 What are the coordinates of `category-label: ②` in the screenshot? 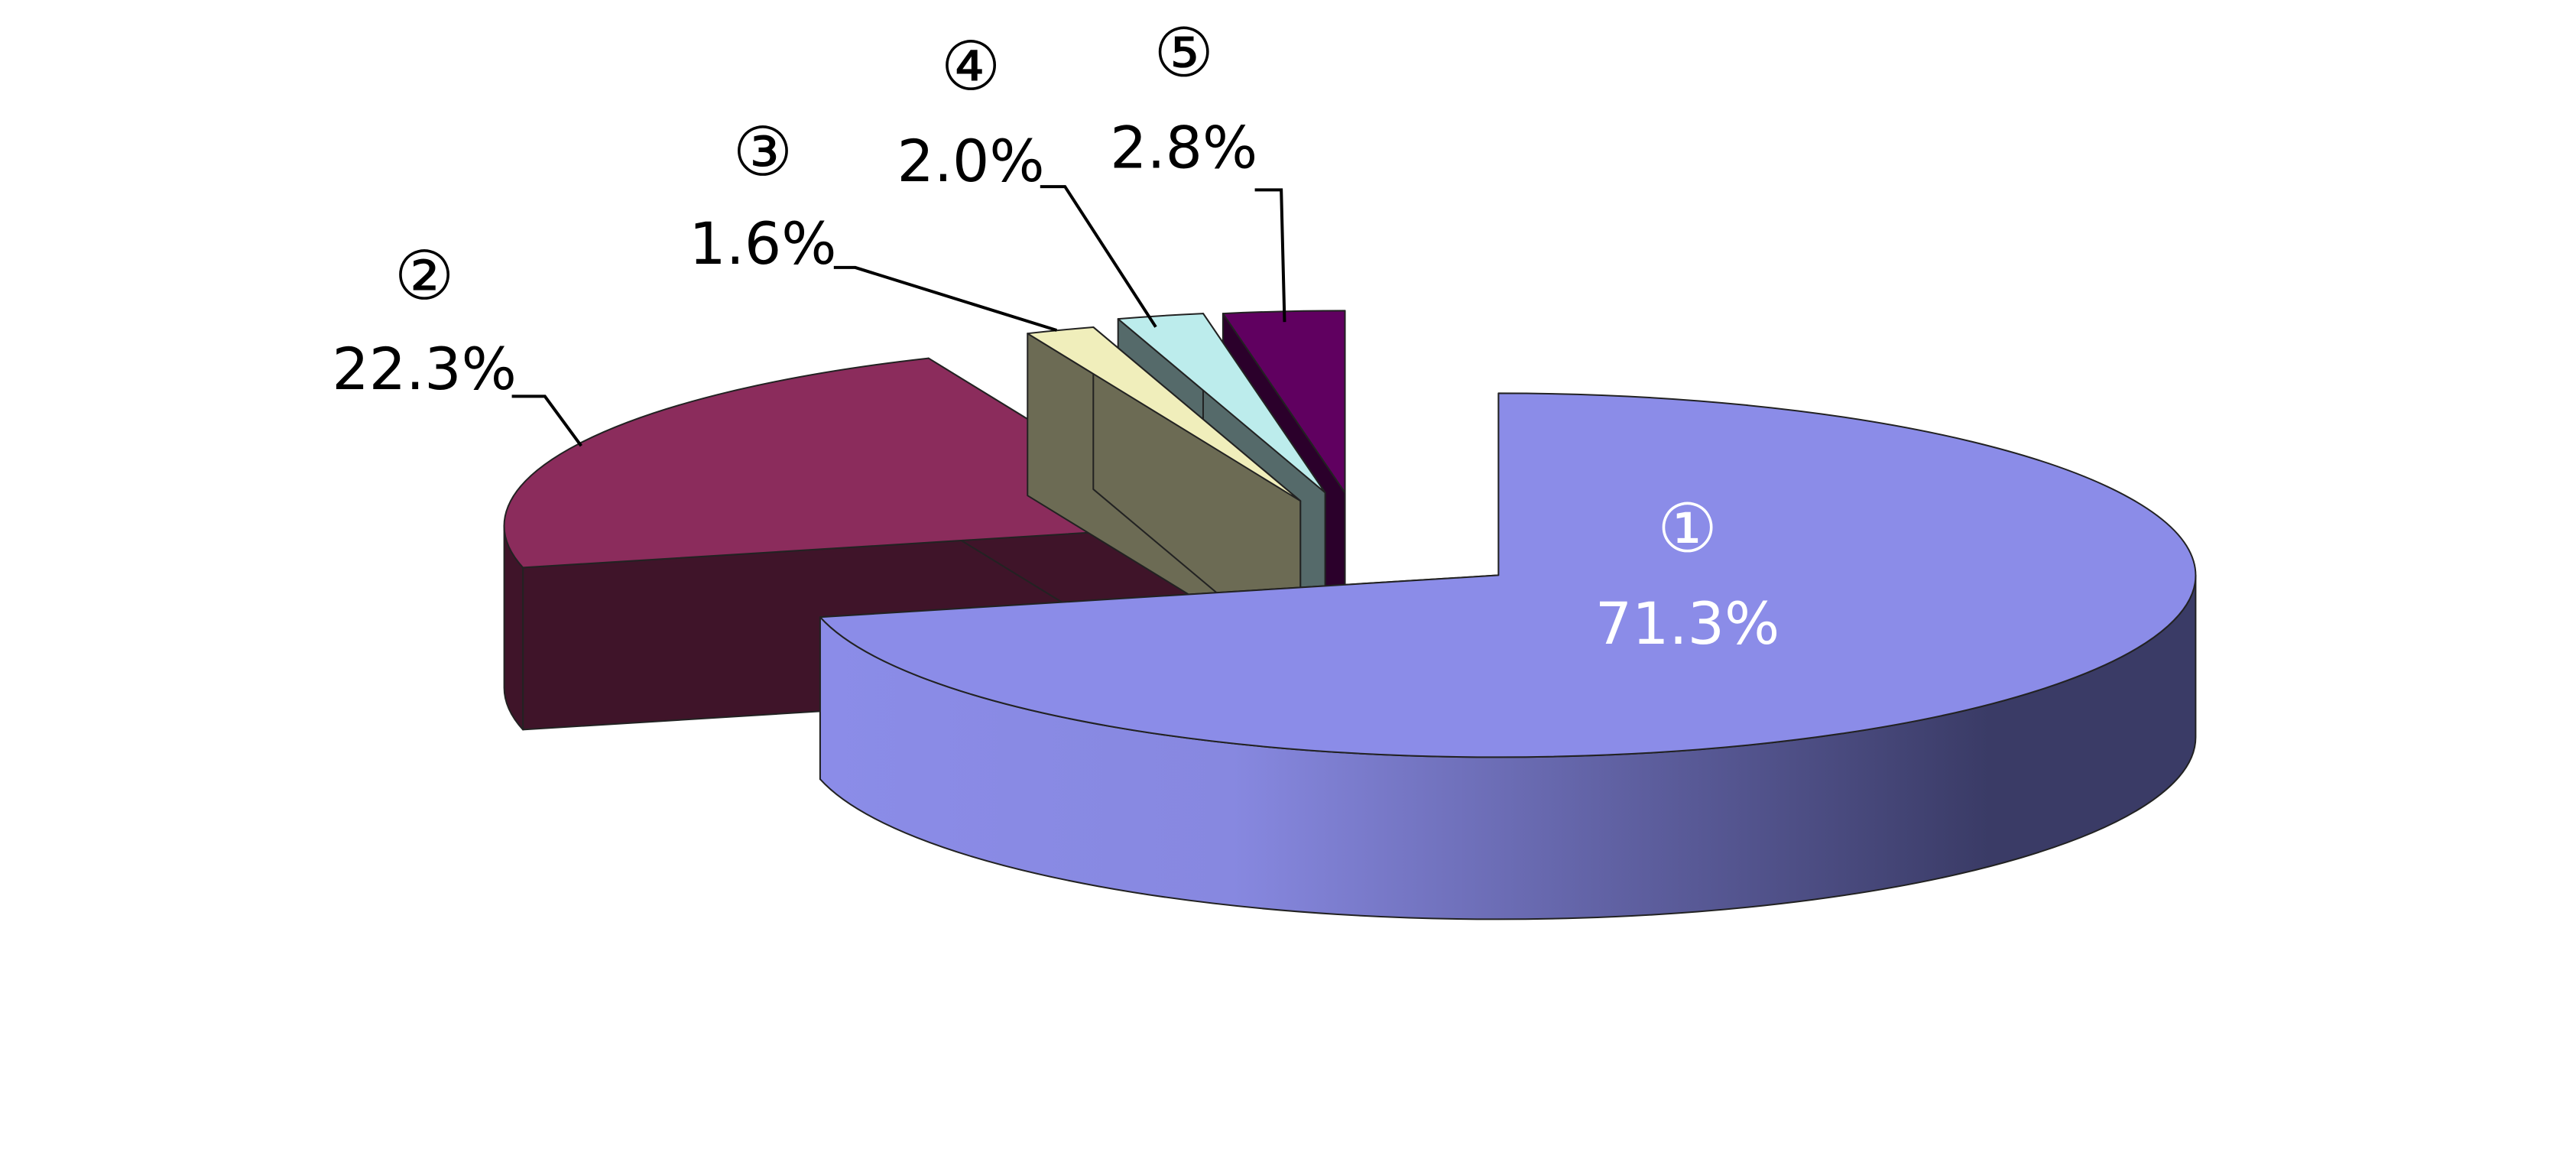 It's located at (425, 275).